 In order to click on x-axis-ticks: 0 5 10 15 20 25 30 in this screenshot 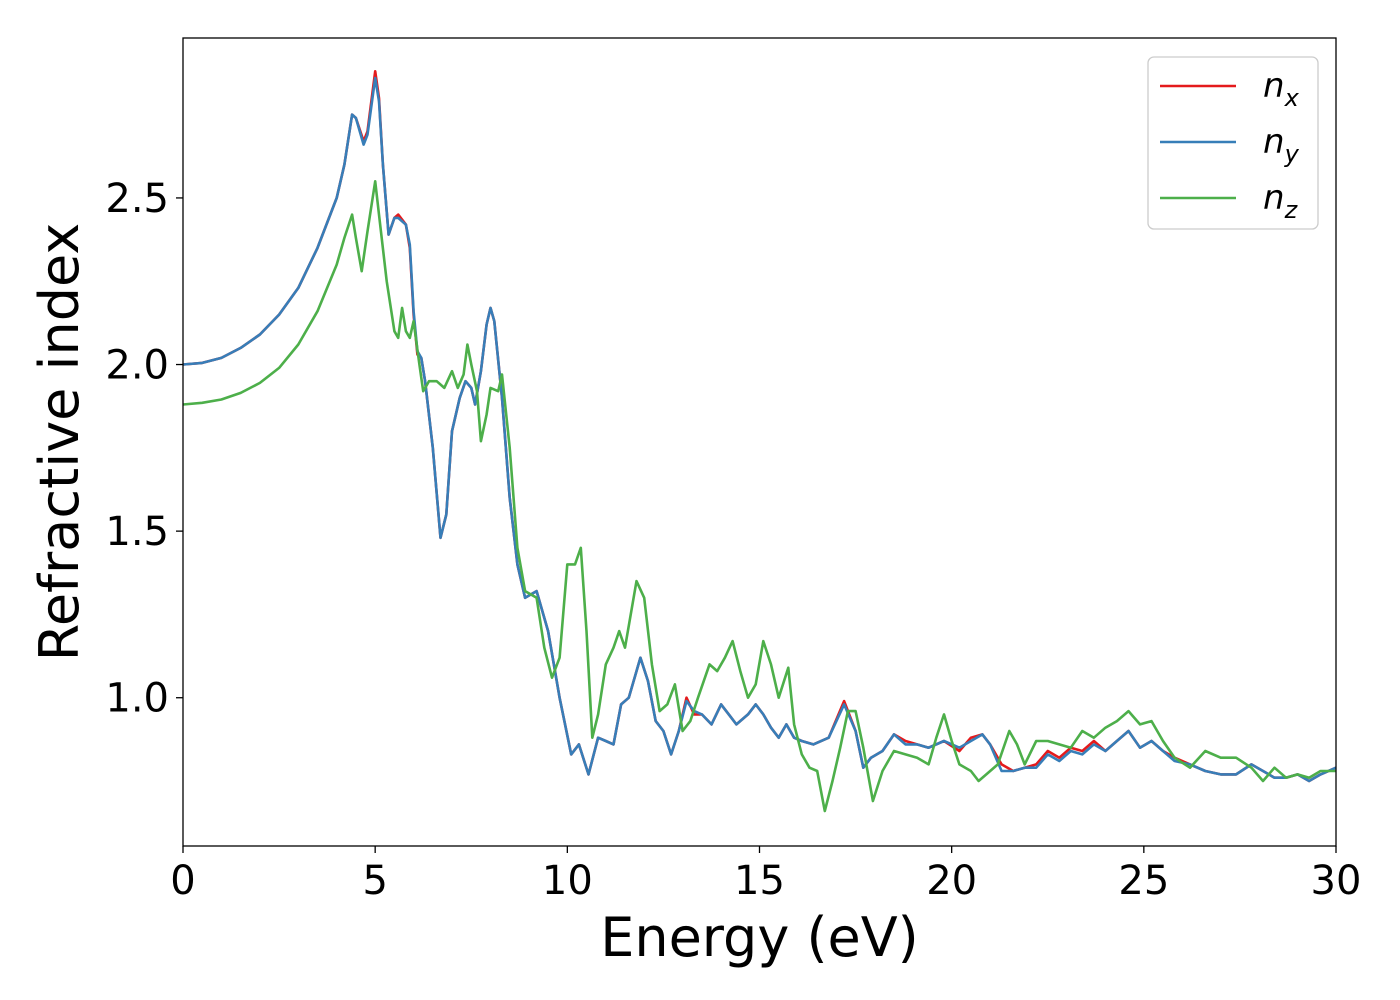, I will do `click(765, 875)`.